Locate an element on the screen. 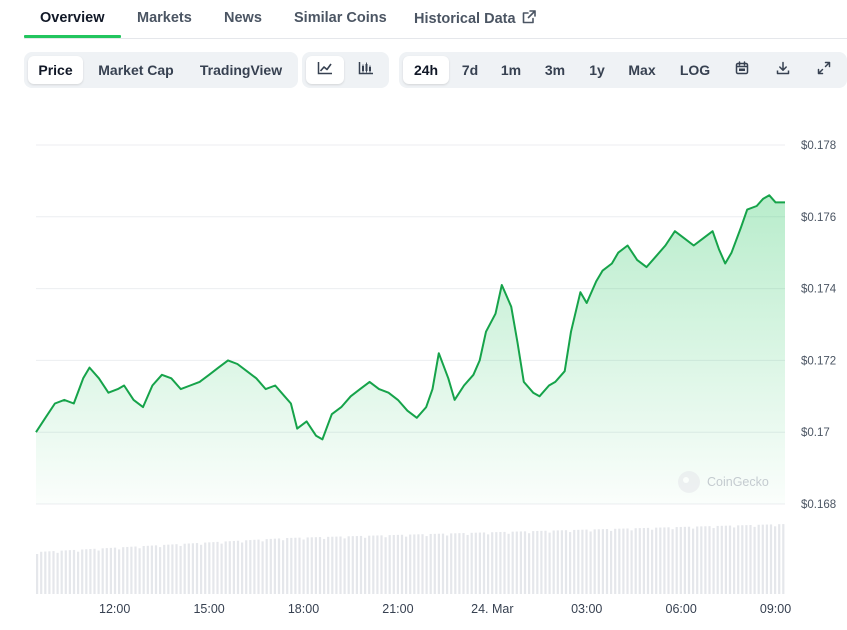 This screenshot has height=630, width=847. calendar-button is located at coordinates (742, 70).